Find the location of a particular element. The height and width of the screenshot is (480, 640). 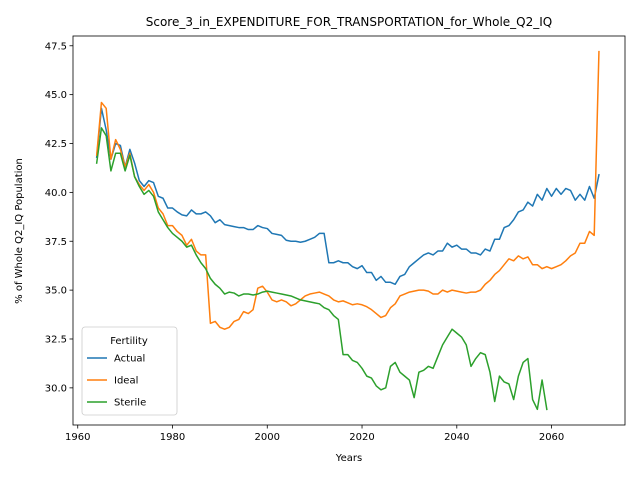

y-tick-label: 30.0 is located at coordinates (56, 388).